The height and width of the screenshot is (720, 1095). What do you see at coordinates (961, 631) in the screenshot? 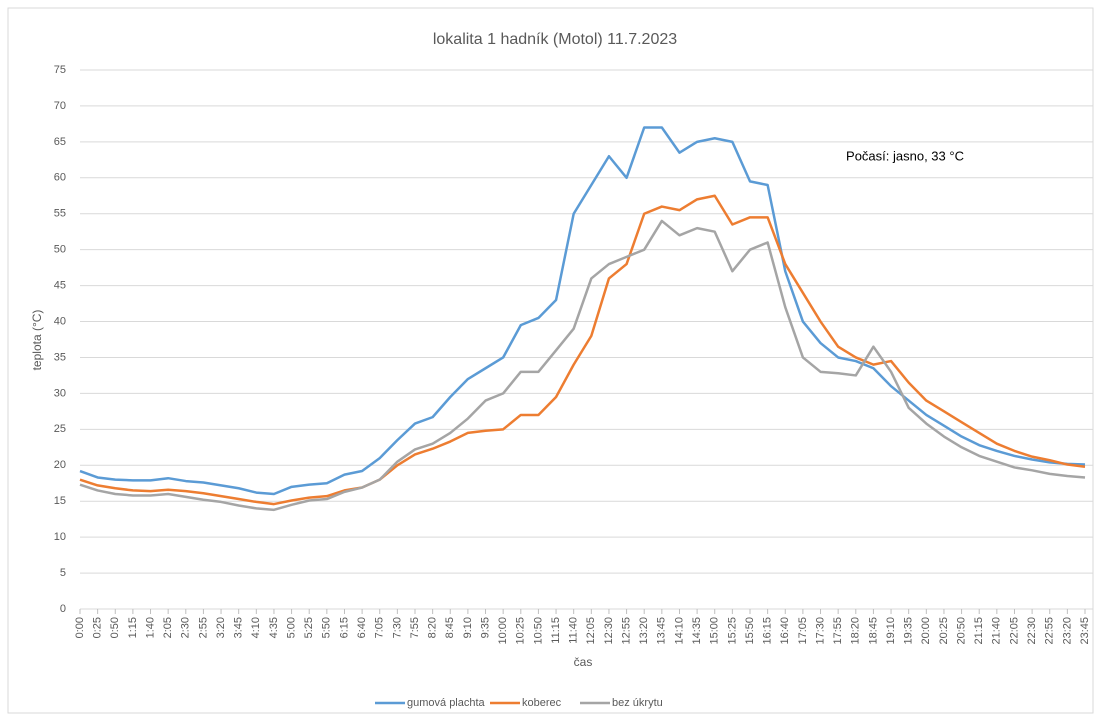
I see `x-tick-label: 20:50` at bounding box center [961, 631].